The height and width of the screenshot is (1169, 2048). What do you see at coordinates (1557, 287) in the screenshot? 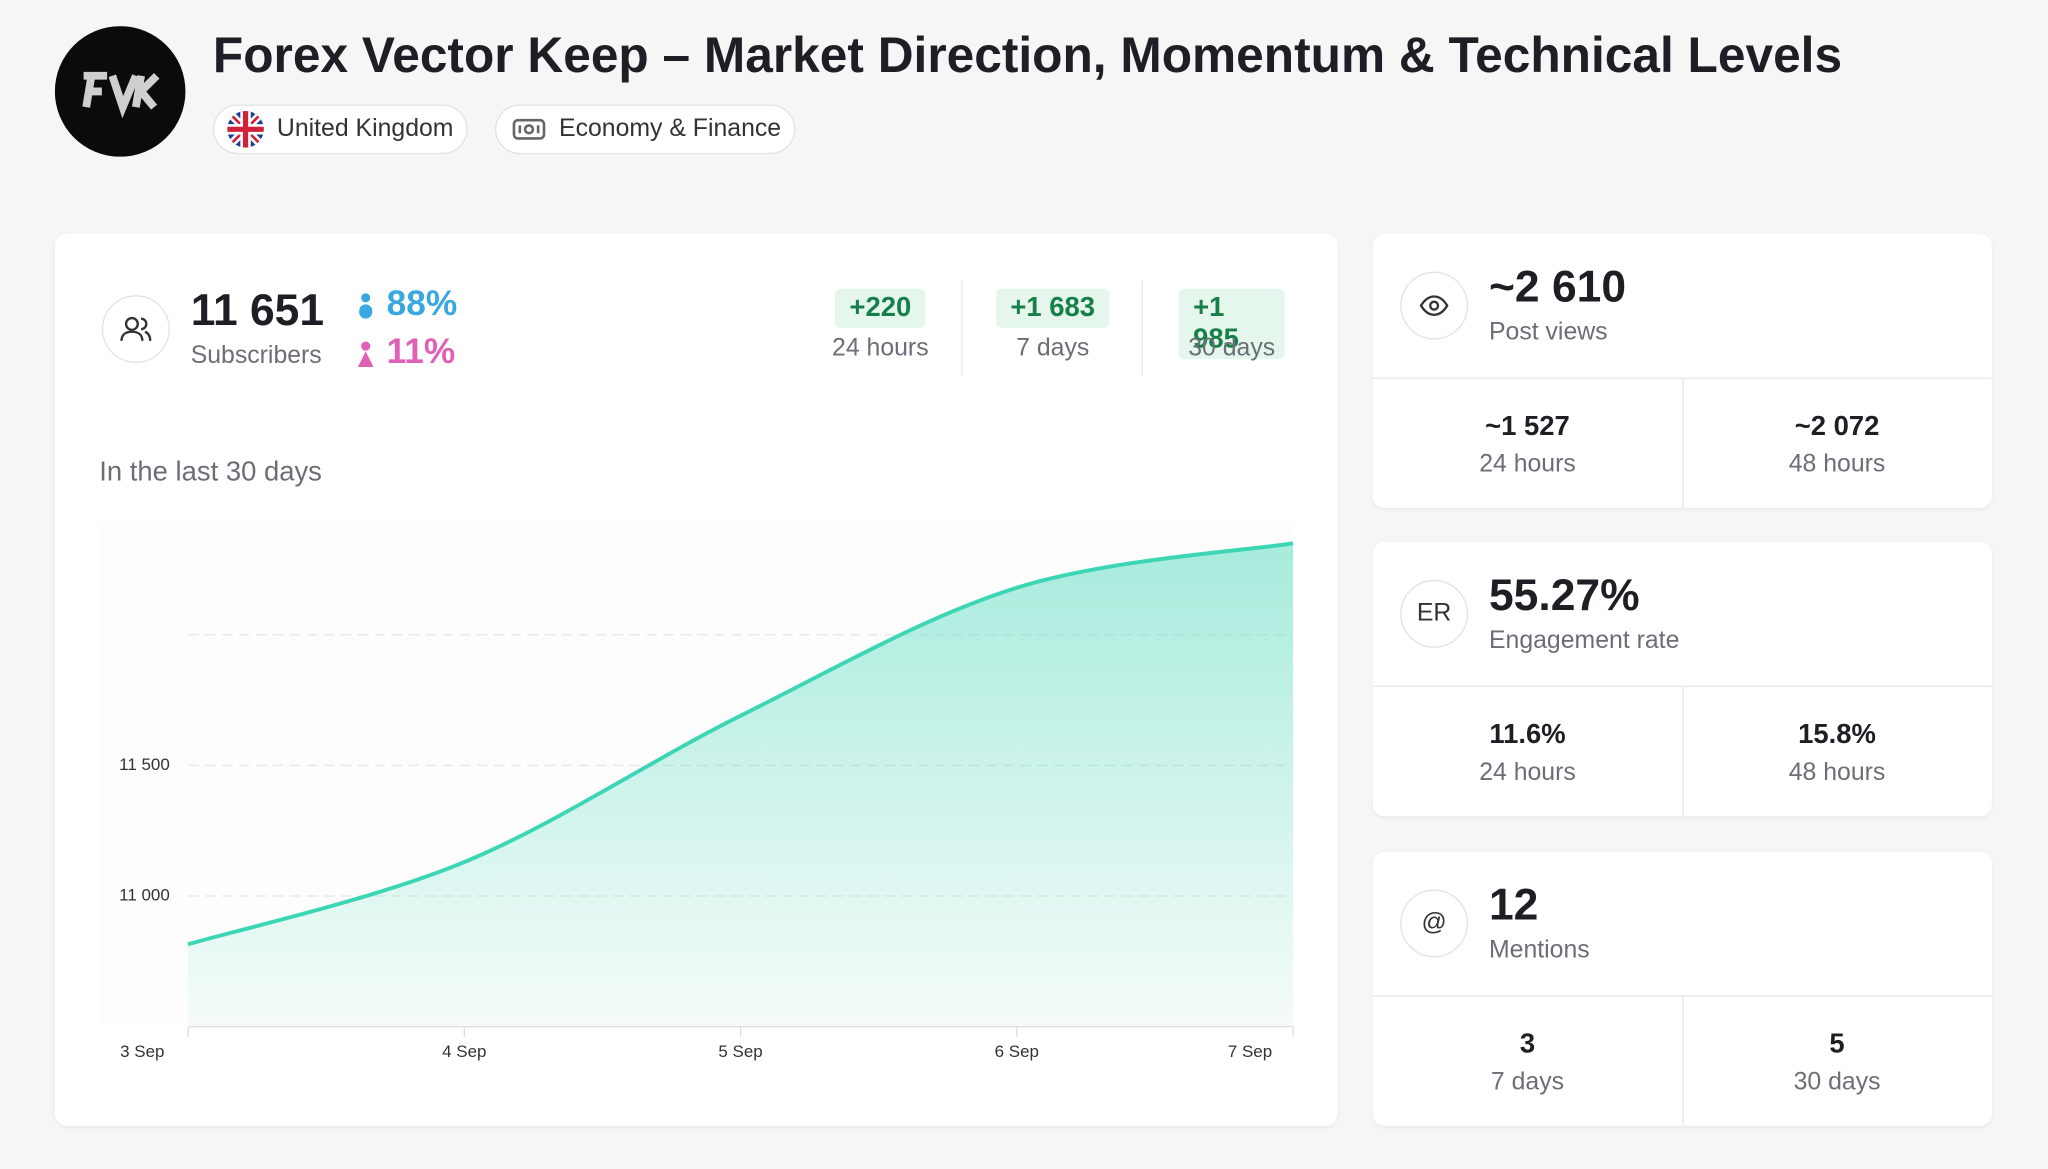
I see `stat-value: ~2 610` at bounding box center [1557, 287].